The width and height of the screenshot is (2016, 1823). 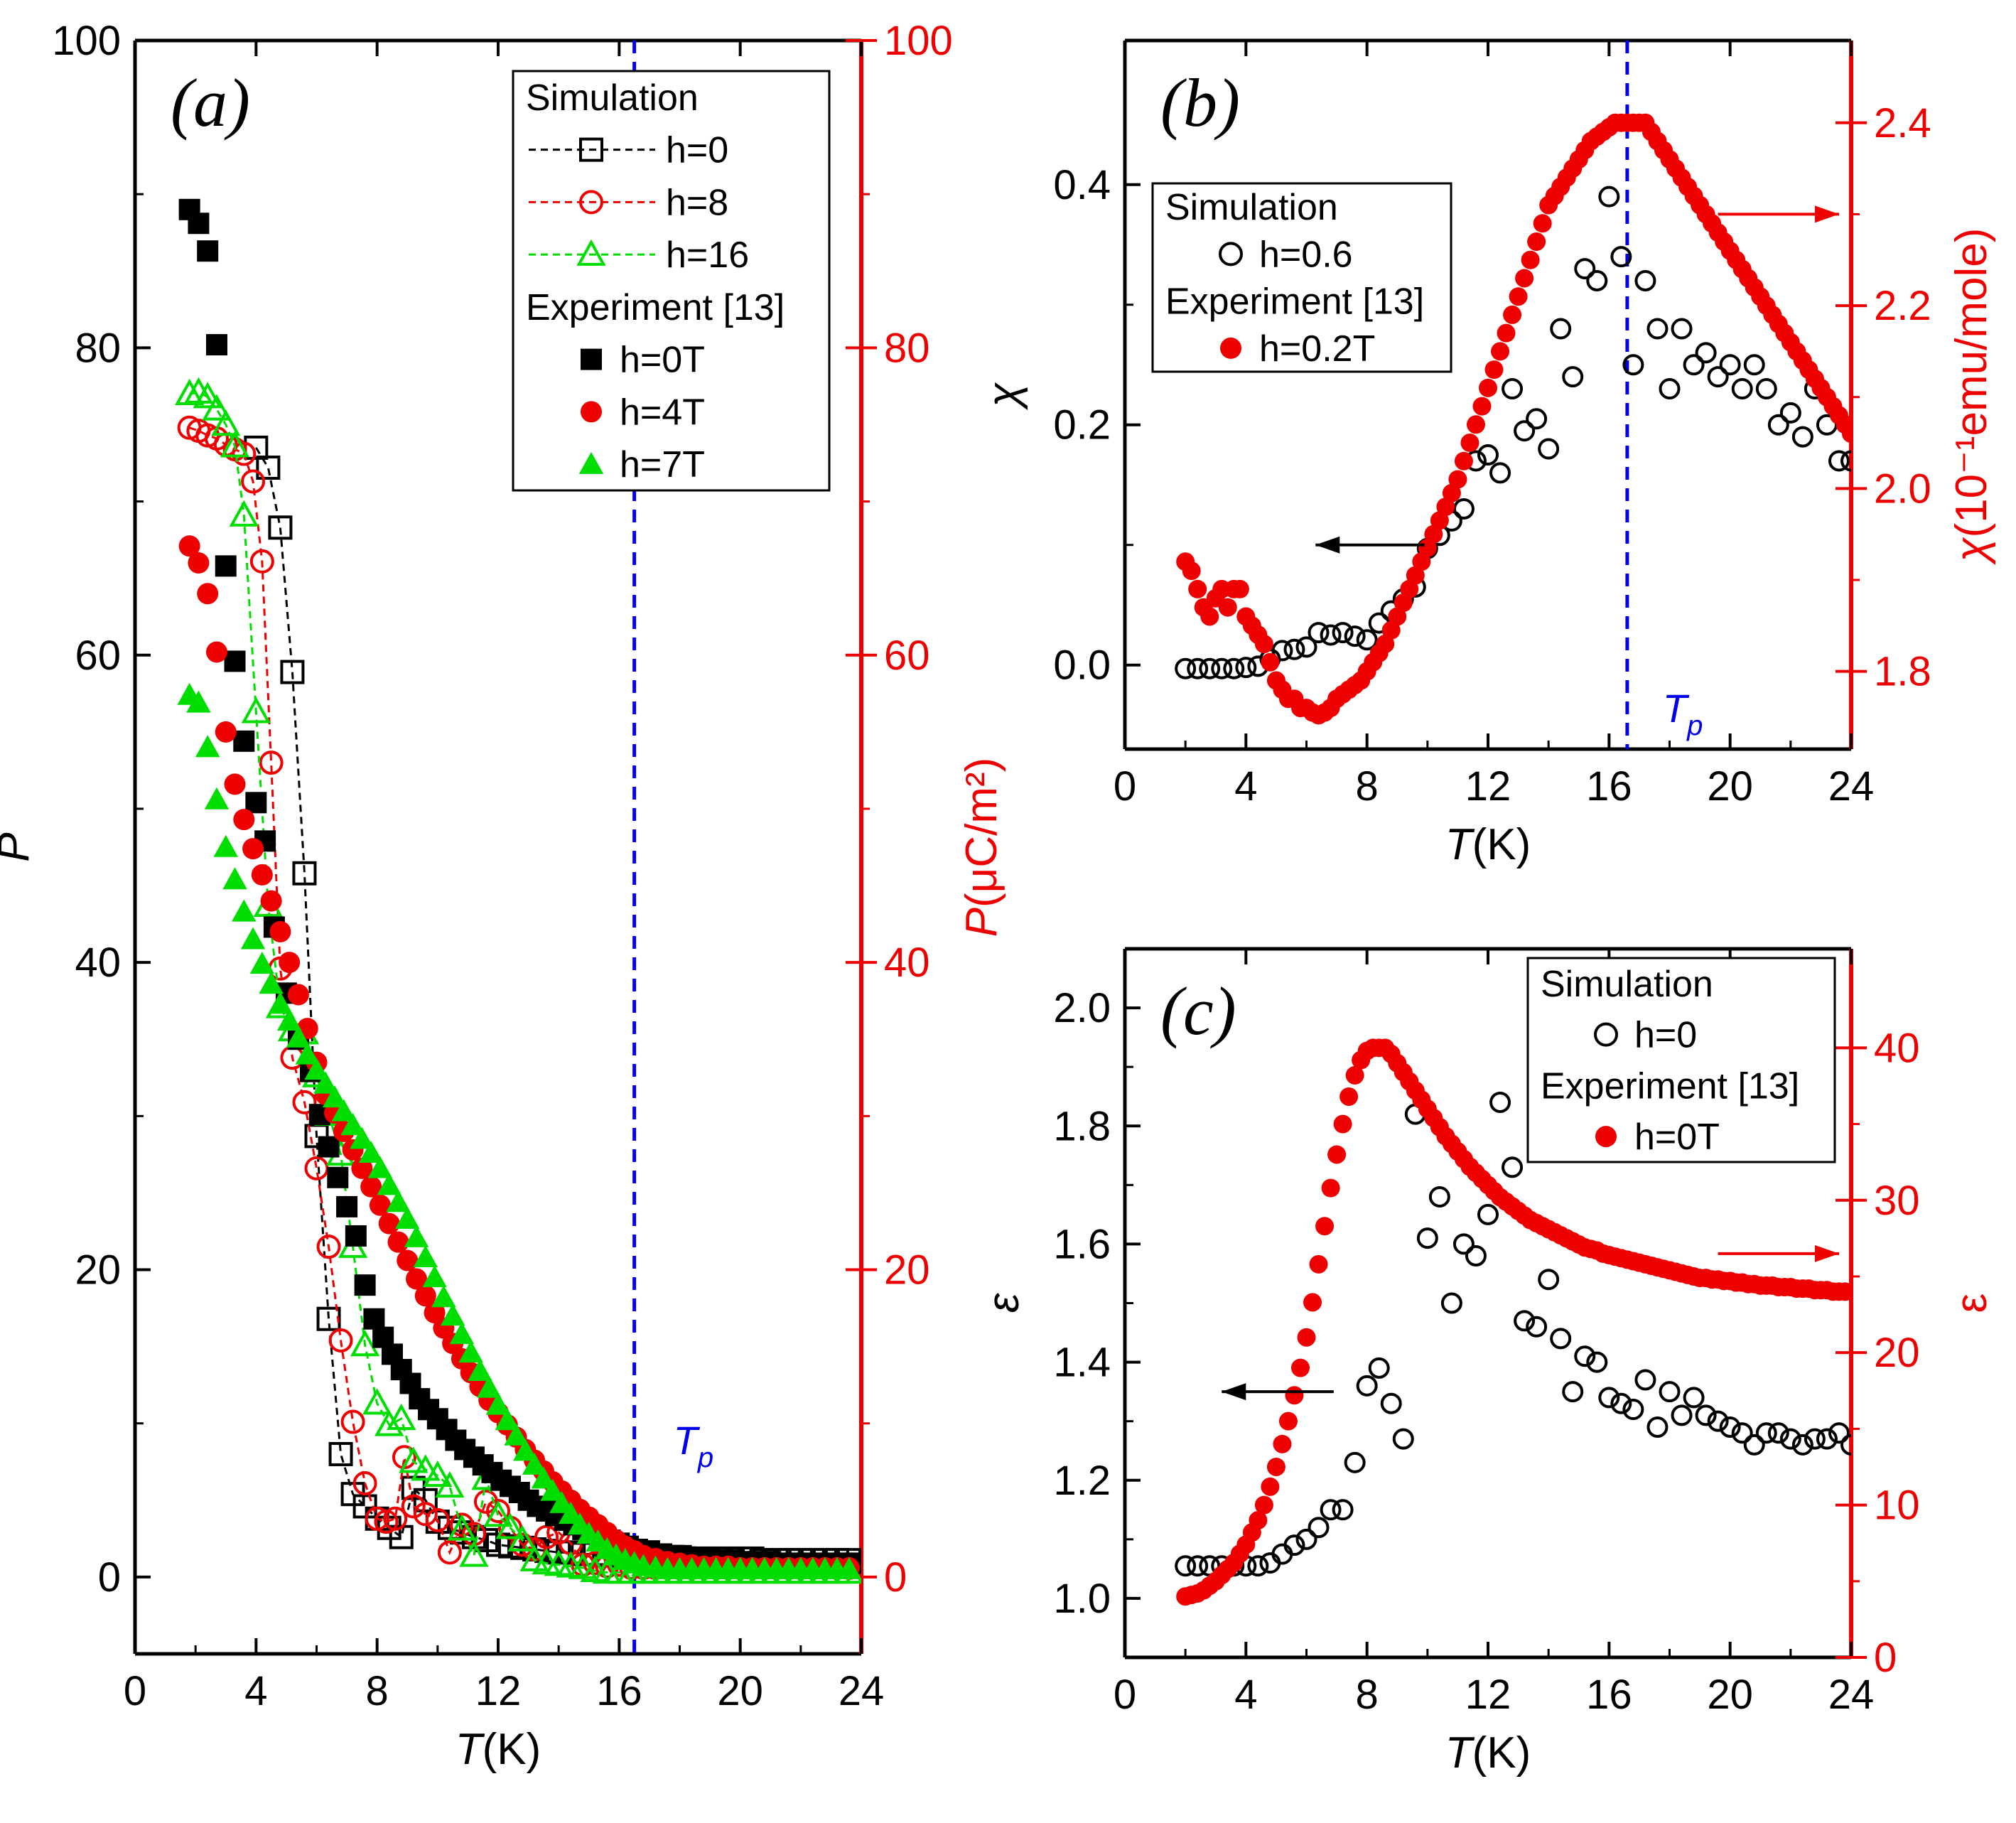 What do you see at coordinates (1897, 1506) in the screenshot?
I see `y2-tick-label: 10` at bounding box center [1897, 1506].